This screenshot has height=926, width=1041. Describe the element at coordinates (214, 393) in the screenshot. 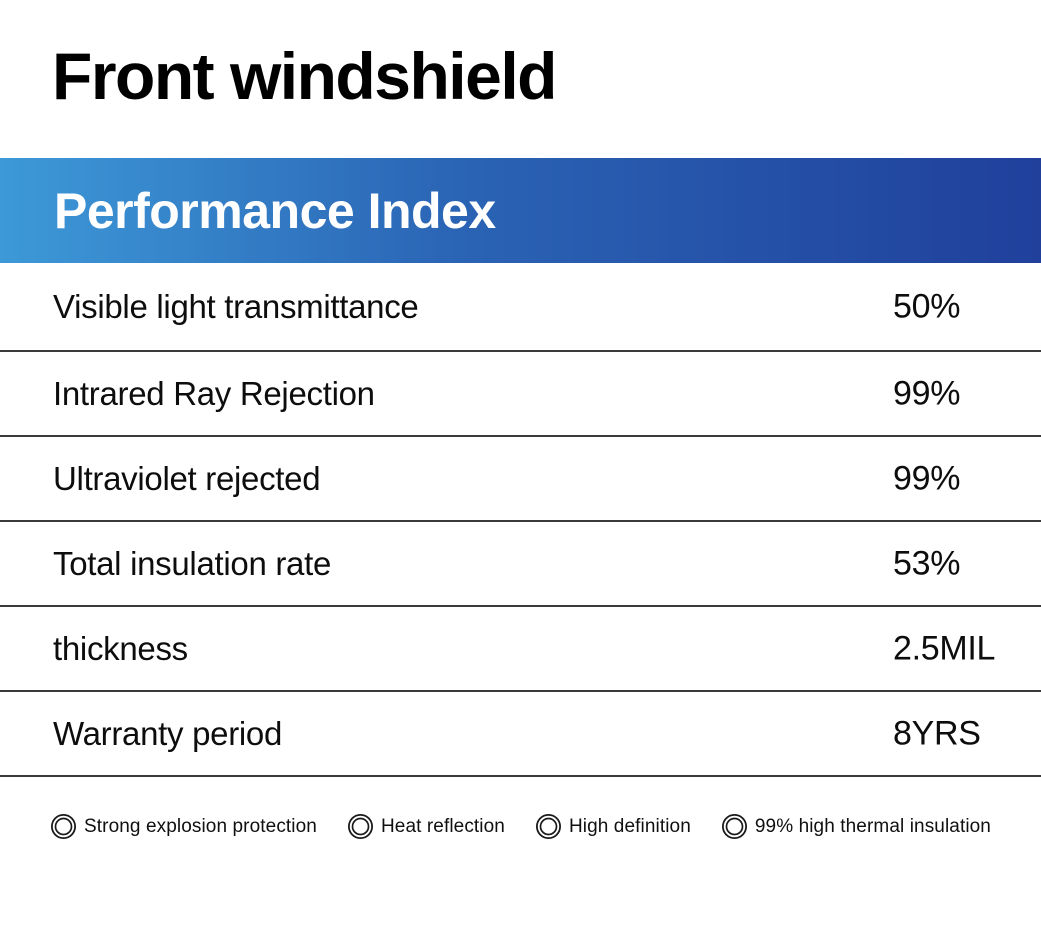

I see `spec-label: Intrared Ray Rejection` at that location.